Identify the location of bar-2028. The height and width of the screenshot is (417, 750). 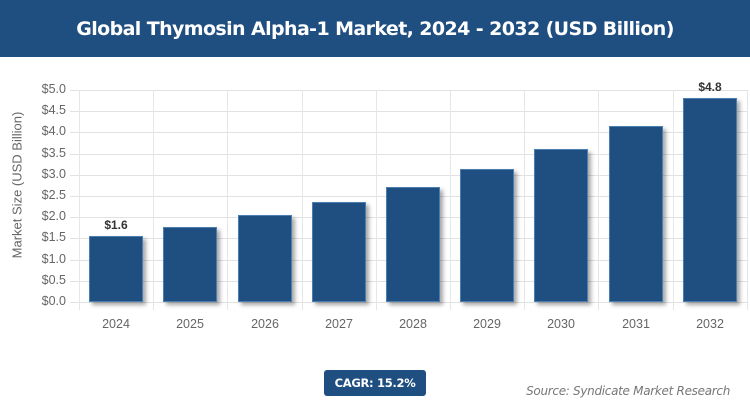
(413, 244).